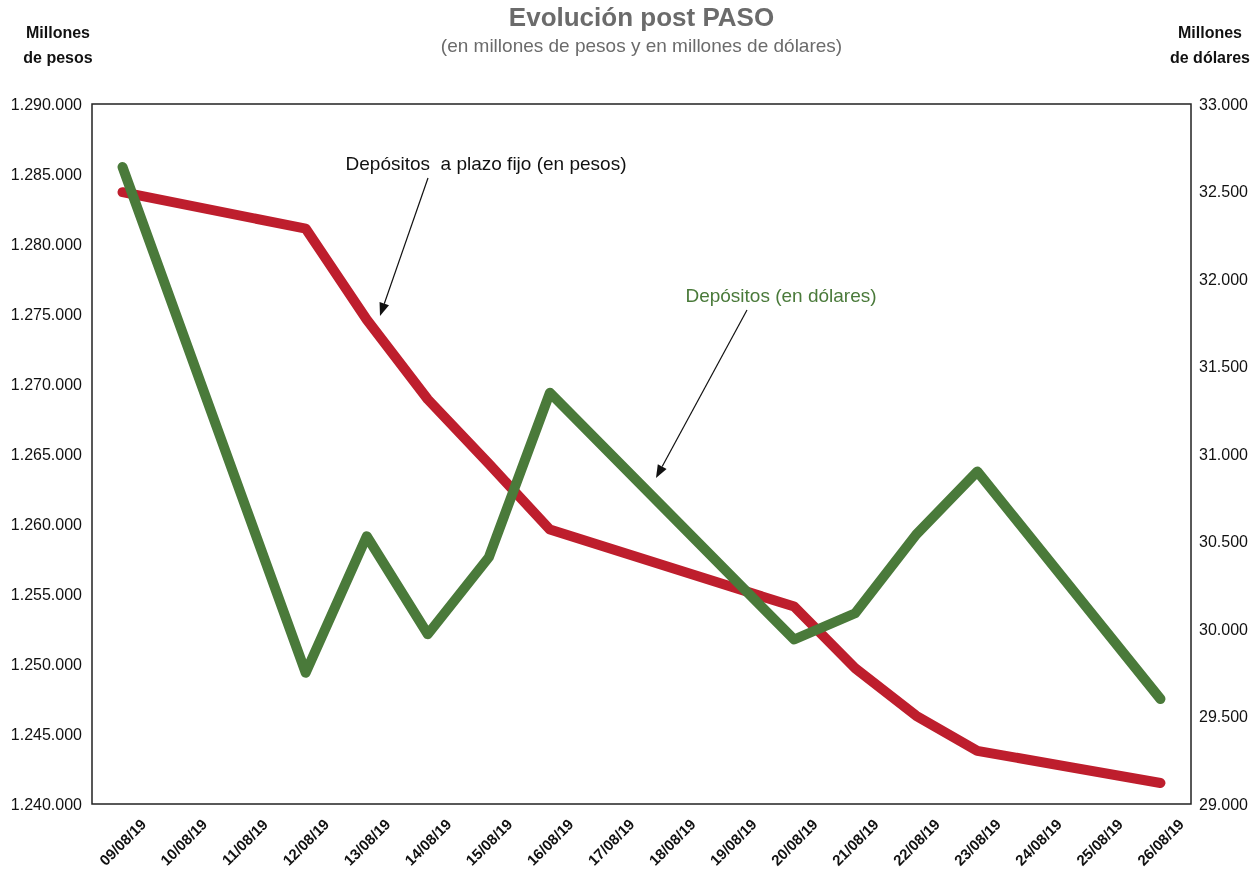  I want to click on y-tick-label: 1.240.000, so click(46, 804).